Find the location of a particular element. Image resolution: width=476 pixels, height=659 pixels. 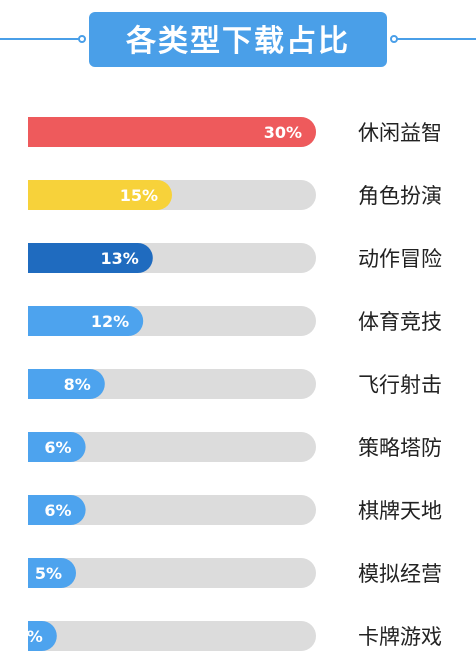

category-label: 动作冒险 is located at coordinates (400, 259).